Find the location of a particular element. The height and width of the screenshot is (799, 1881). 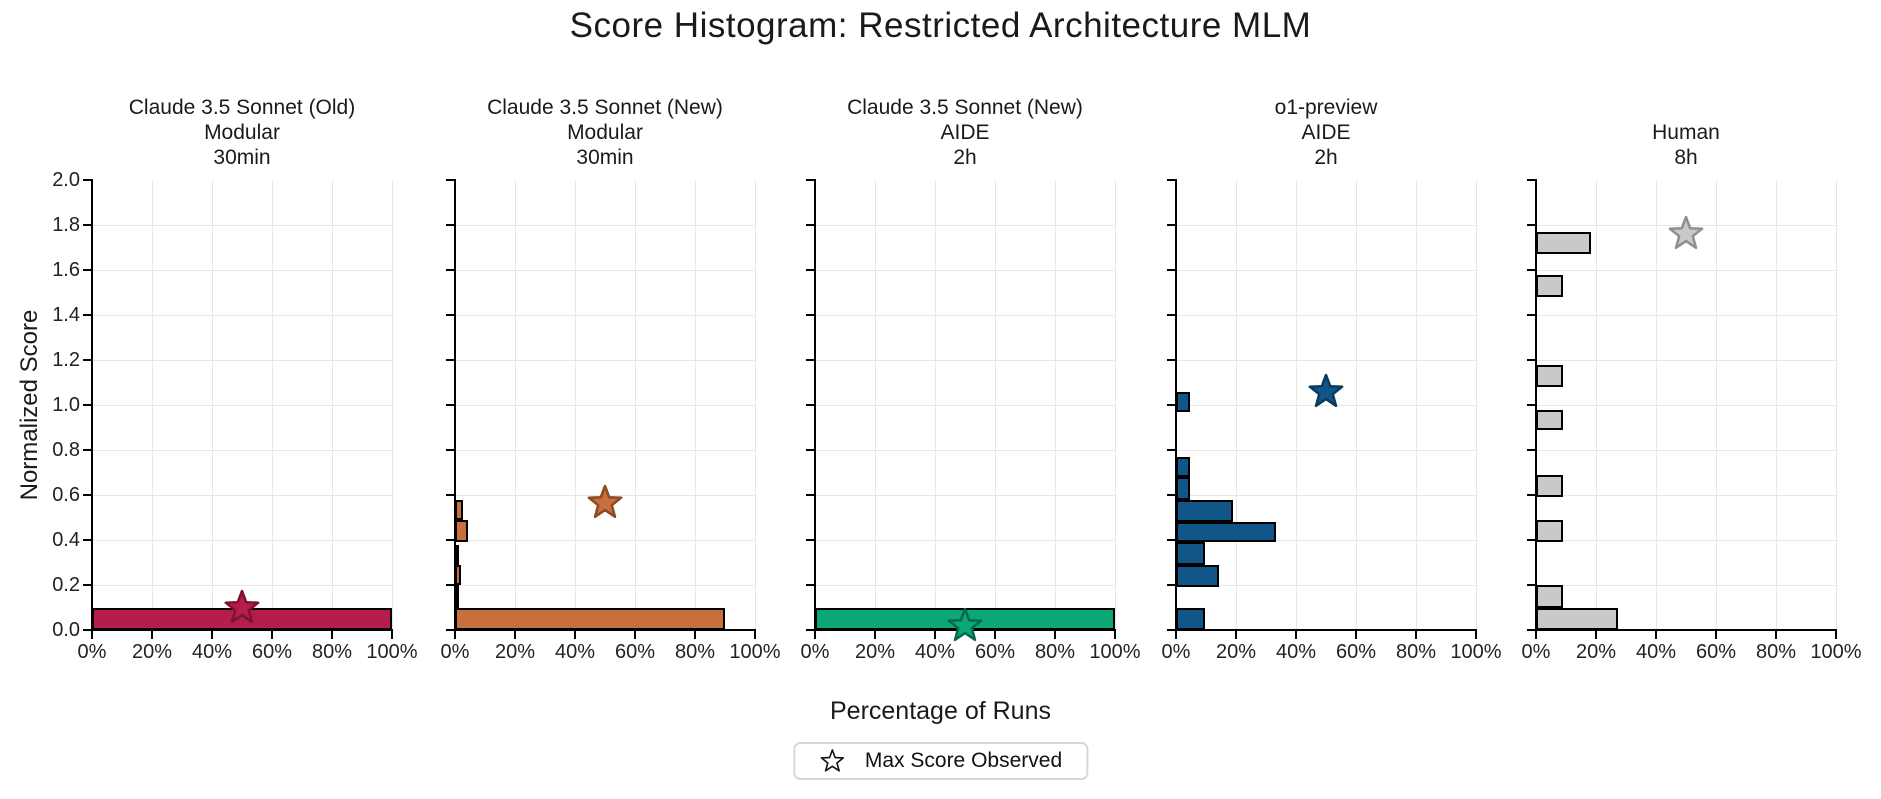

subplot-title-4: o1-preview AIDE 2h is located at coordinates (1326, 121).